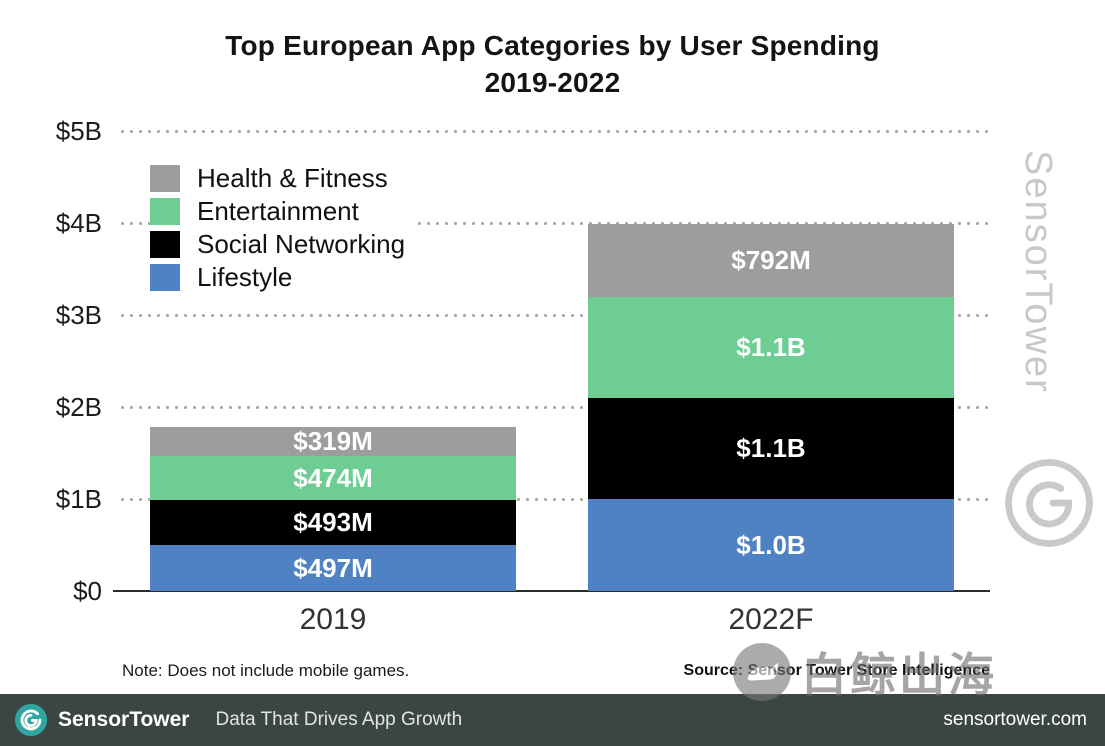 The image size is (1105, 746). I want to click on y-tick-label-0: $0, so click(87, 591).